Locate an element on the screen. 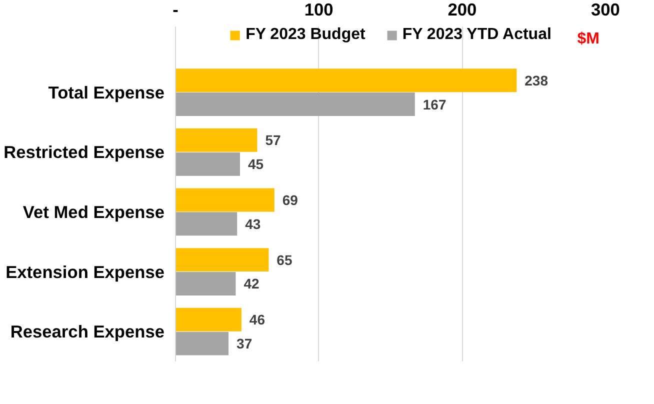  x-tick-label: 100 is located at coordinates (319, 10).